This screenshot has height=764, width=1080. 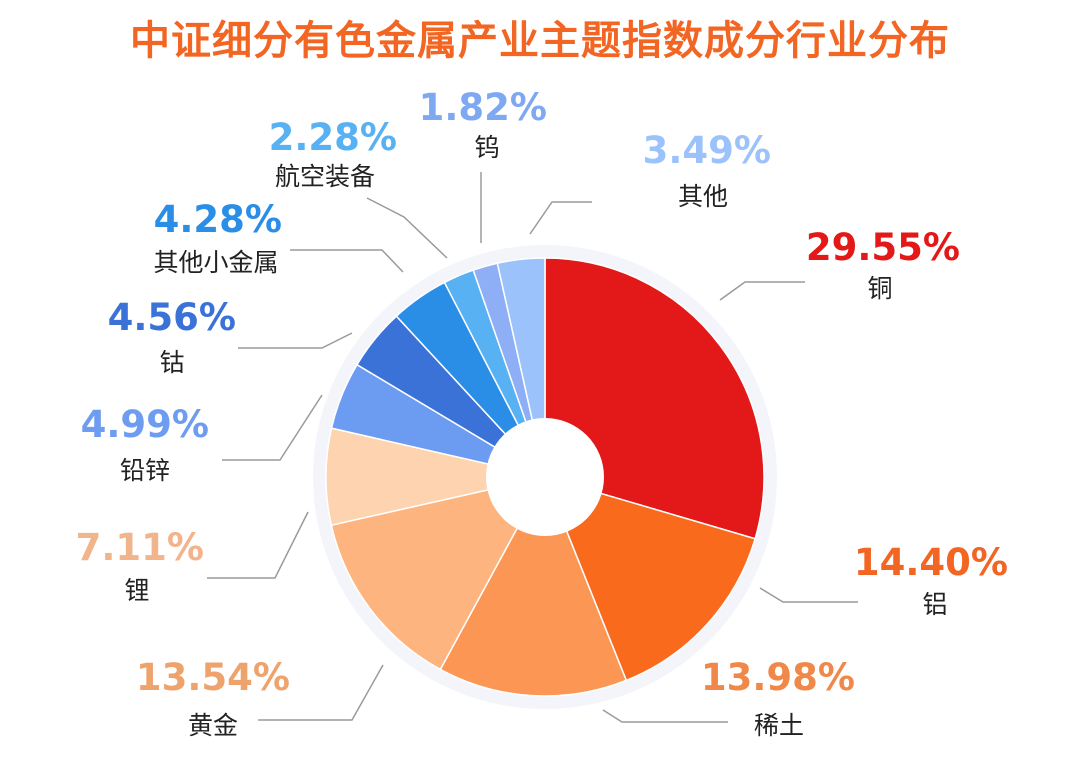 I want to click on slice-value-label: 1.82%, so click(x=483, y=107).